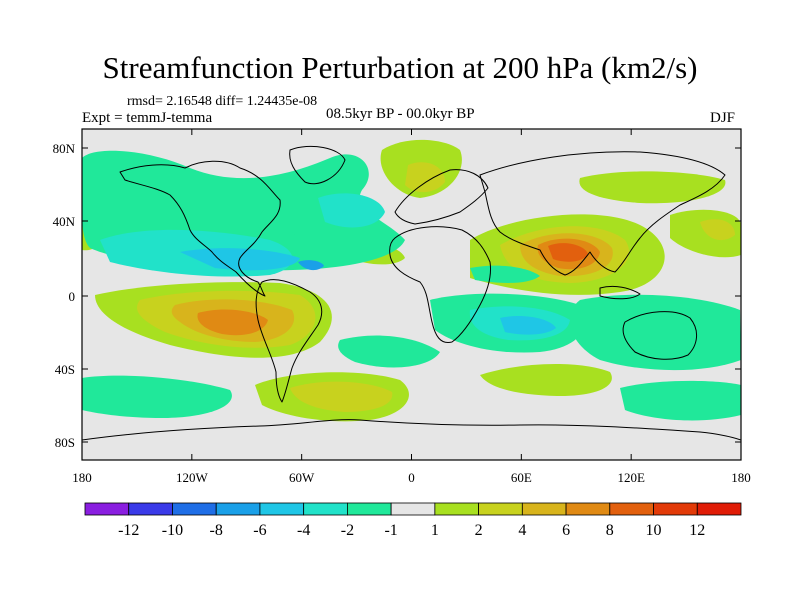 The image size is (800, 600). What do you see at coordinates (610, 530) in the screenshot?
I see `colorbar-label: 8` at bounding box center [610, 530].